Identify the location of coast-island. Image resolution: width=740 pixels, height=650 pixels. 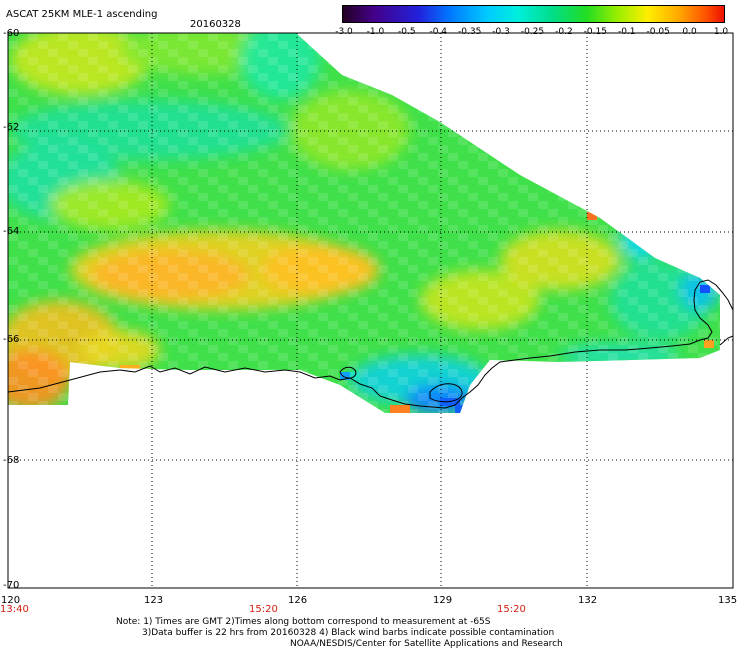
(348, 372).